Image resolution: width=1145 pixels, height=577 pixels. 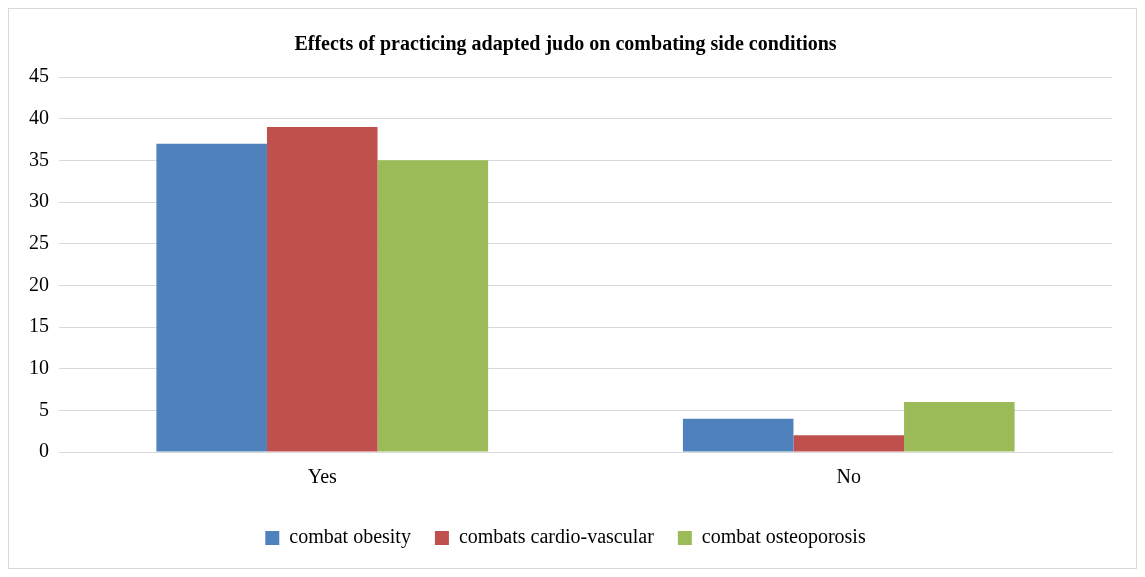 I want to click on y-tick-label: 10, so click(x=39, y=366).